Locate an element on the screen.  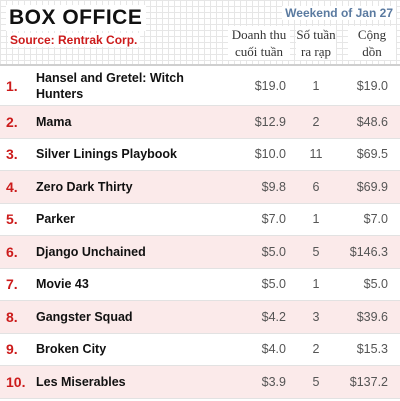
rank: 2. is located at coordinates (12, 121).